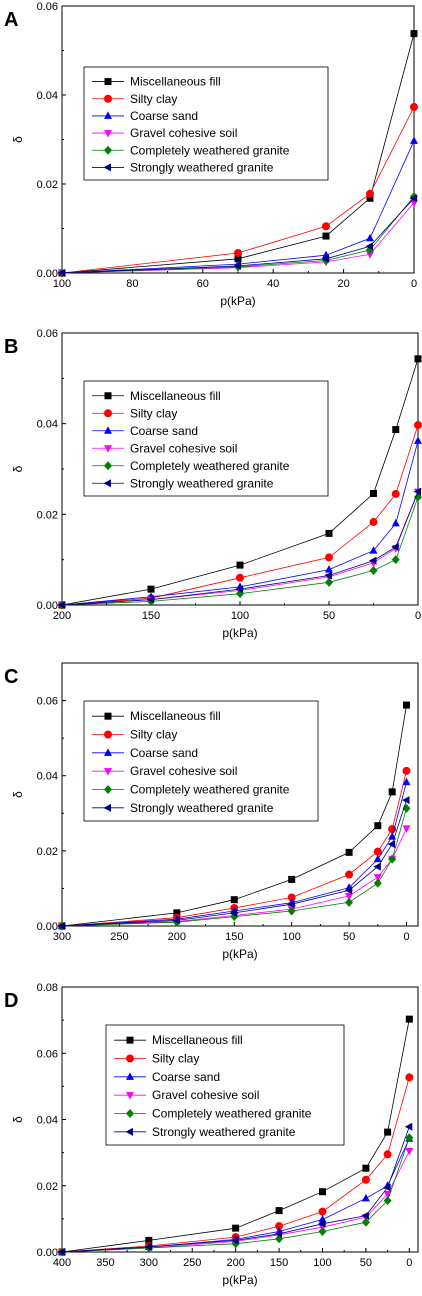 Image resolution: width=422 pixels, height=1296 pixels. What do you see at coordinates (201, 761) in the screenshot?
I see `legend-box` at bounding box center [201, 761].